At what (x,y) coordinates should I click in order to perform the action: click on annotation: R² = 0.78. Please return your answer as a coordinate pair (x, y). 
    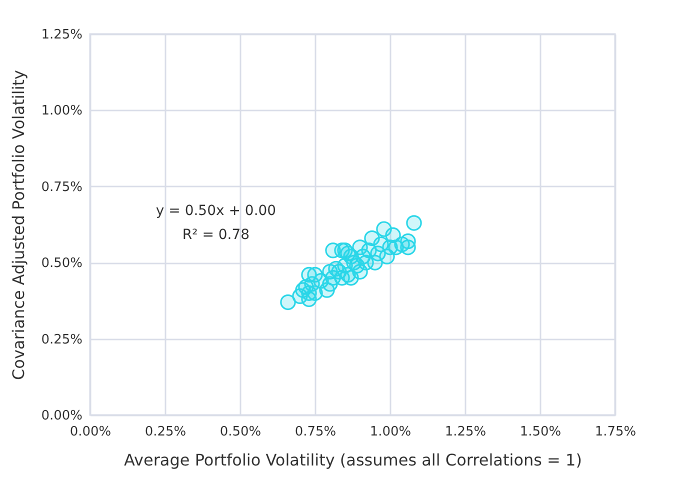
    Looking at the image, I should click on (216, 235).